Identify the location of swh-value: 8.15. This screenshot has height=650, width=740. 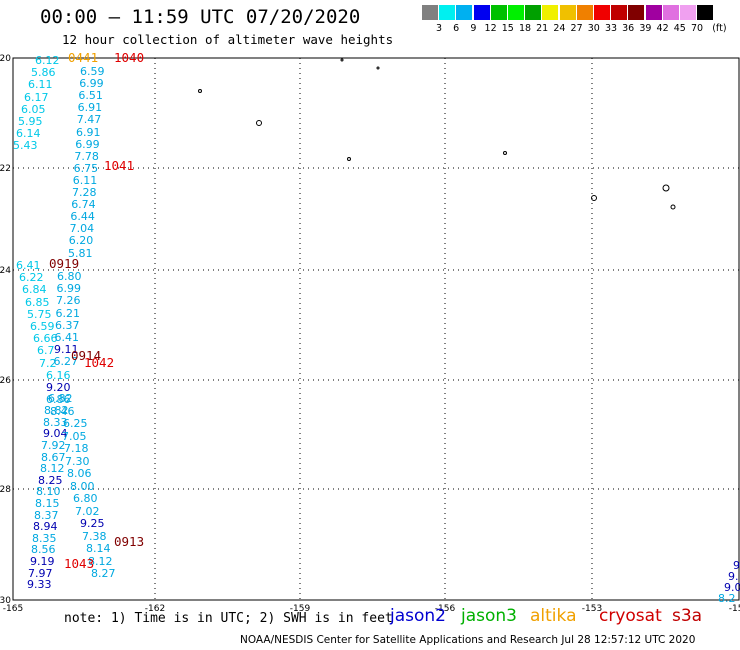
(47, 503).